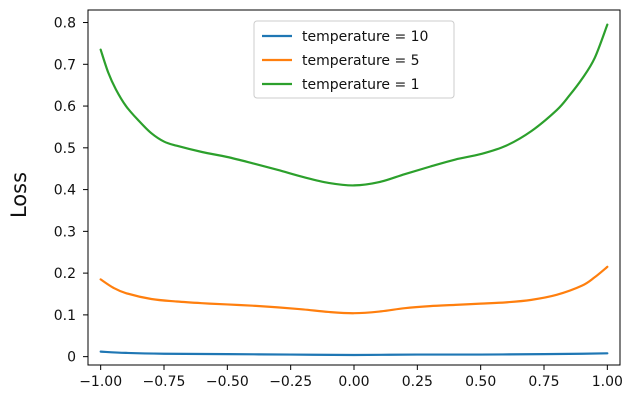  Describe the element at coordinates (65, 107) in the screenshot. I see `y-tick-label: 0.6` at that location.